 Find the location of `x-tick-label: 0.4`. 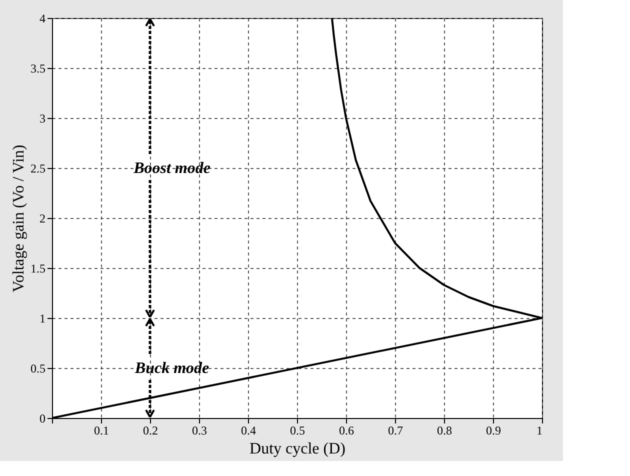

x-tick-label: 0.4 is located at coordinates (248, 431).